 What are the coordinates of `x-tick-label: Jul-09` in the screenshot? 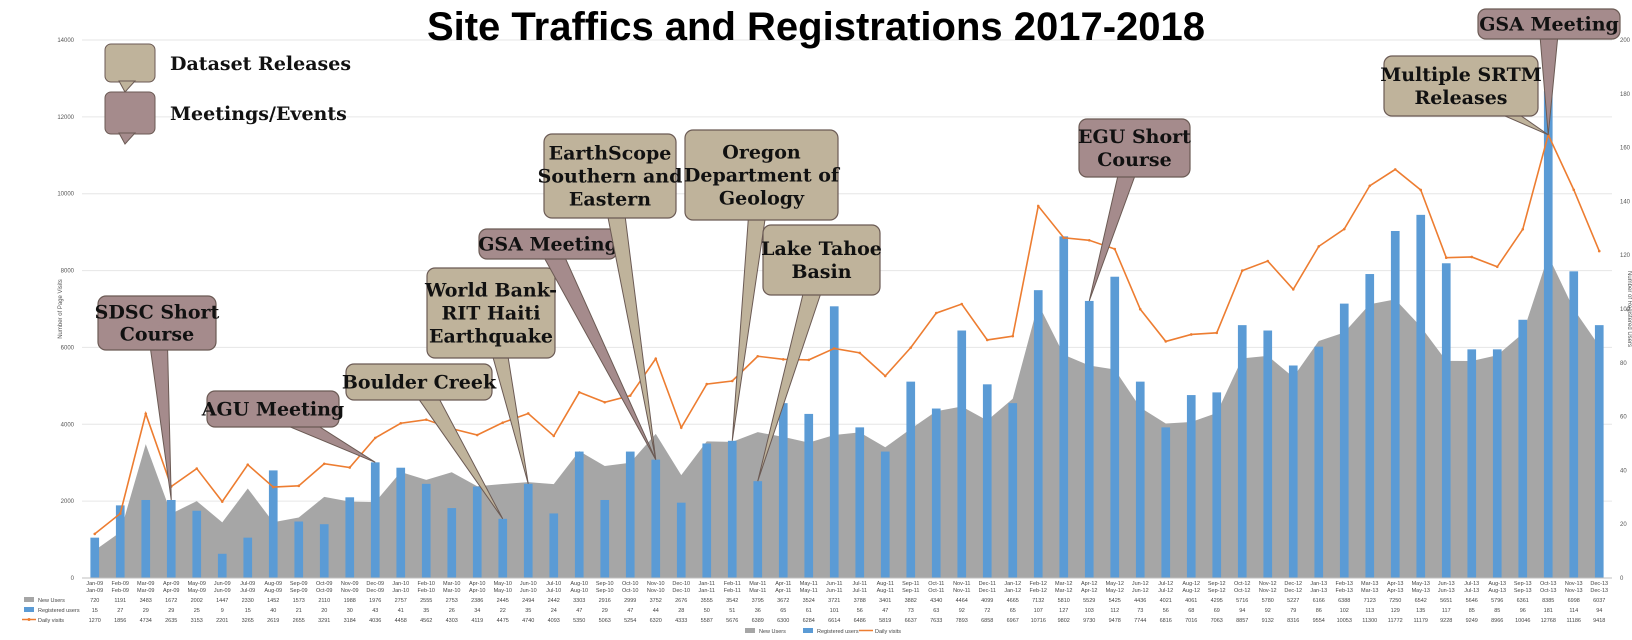 It's located at (247, 584).